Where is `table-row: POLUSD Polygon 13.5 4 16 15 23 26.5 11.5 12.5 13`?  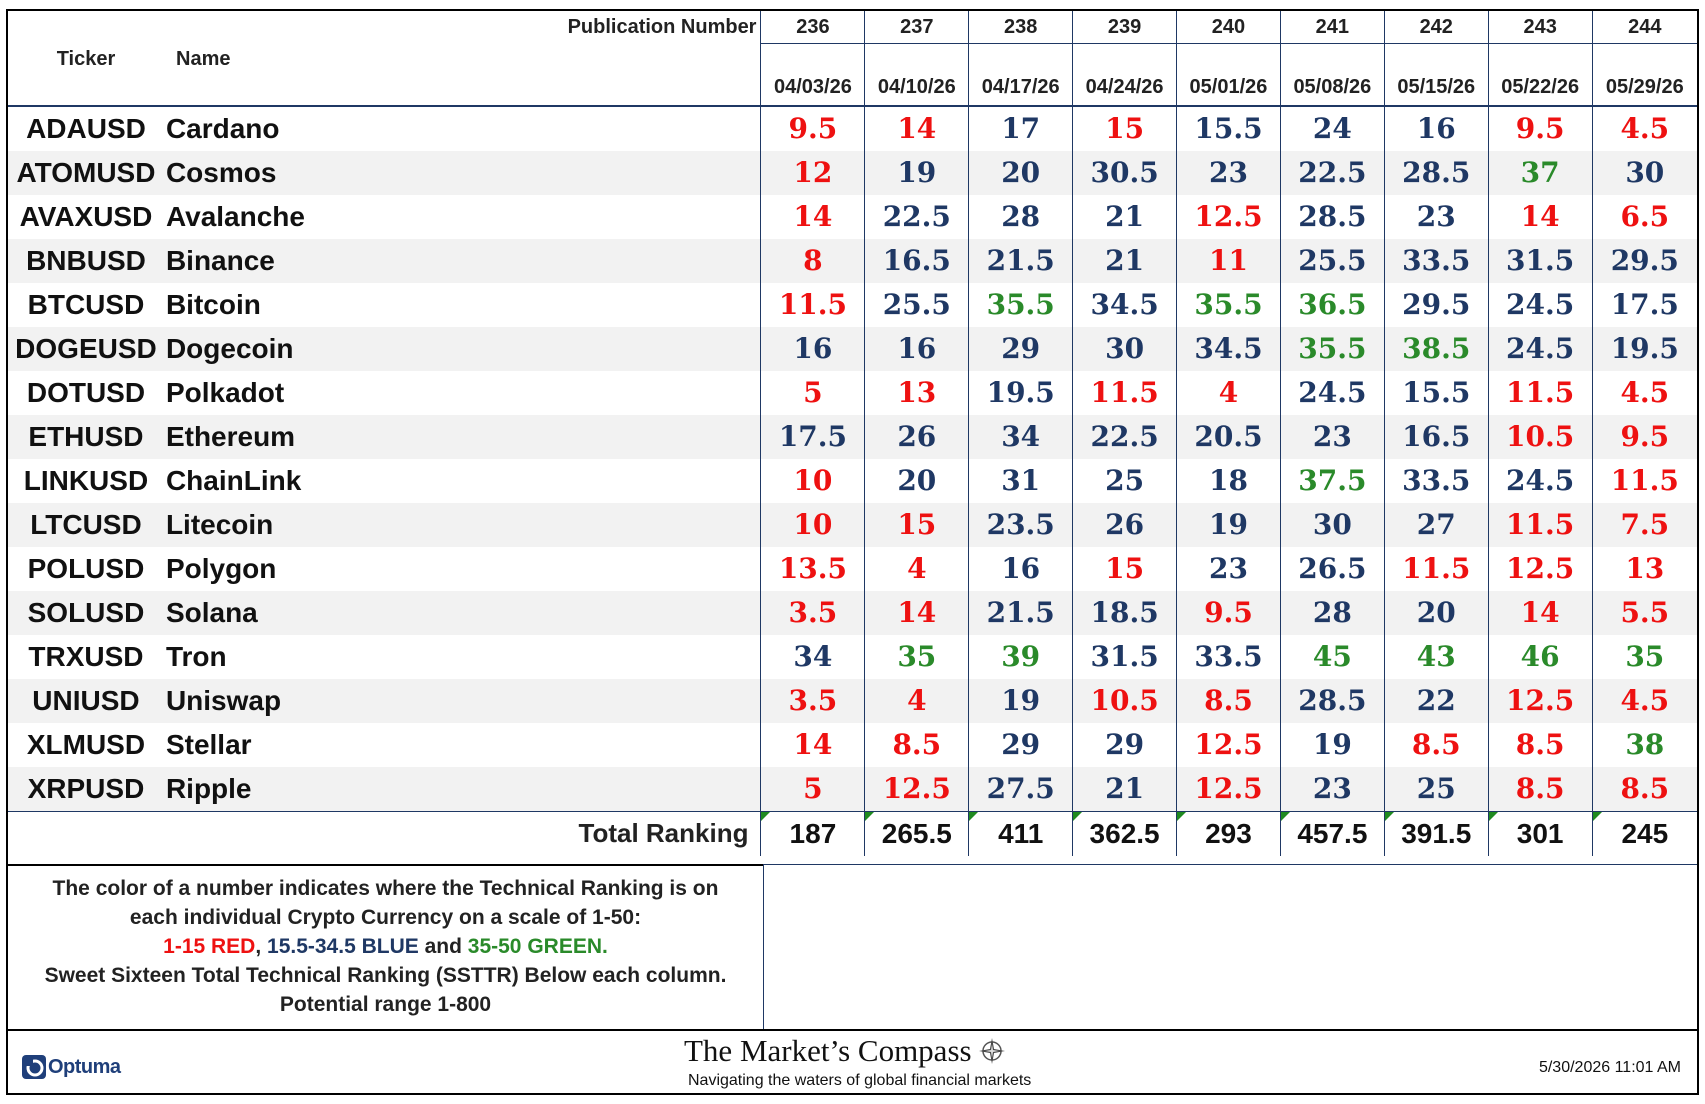
table-row: POLUSD Polygon 13.5 4 16 15 23 26.5 11.5 12.5 13 is located at coordinates (852, 568).